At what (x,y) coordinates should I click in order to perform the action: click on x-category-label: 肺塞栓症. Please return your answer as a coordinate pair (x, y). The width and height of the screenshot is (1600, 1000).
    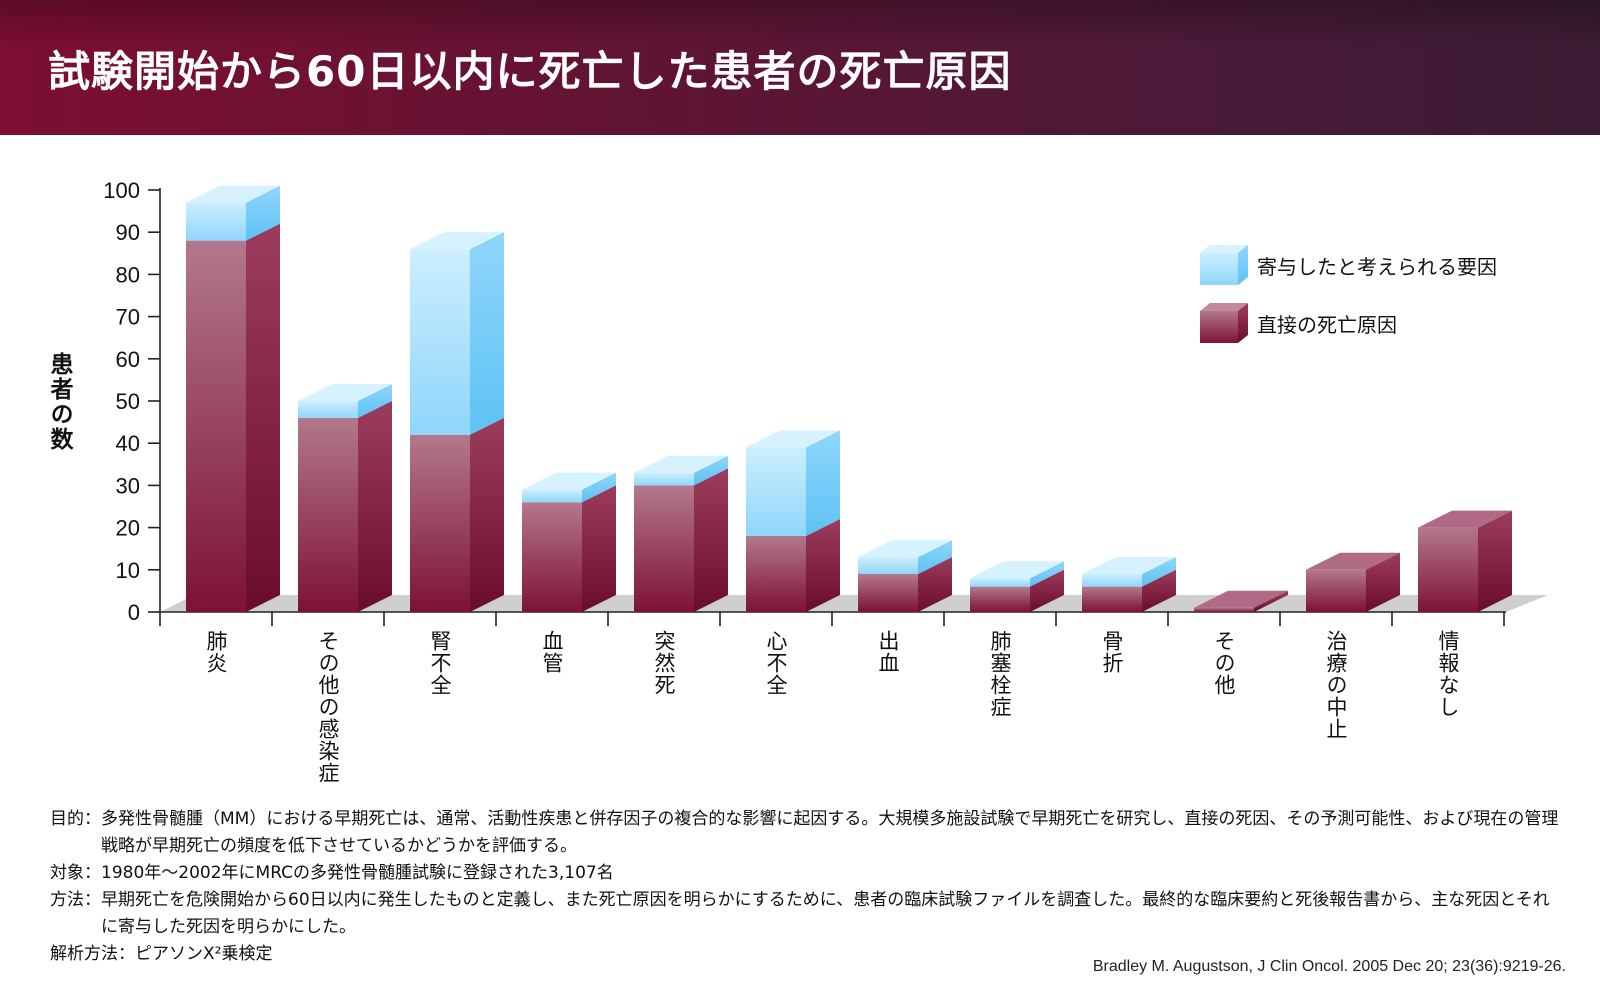
    Looking at the image, I should click on (1000, 674).